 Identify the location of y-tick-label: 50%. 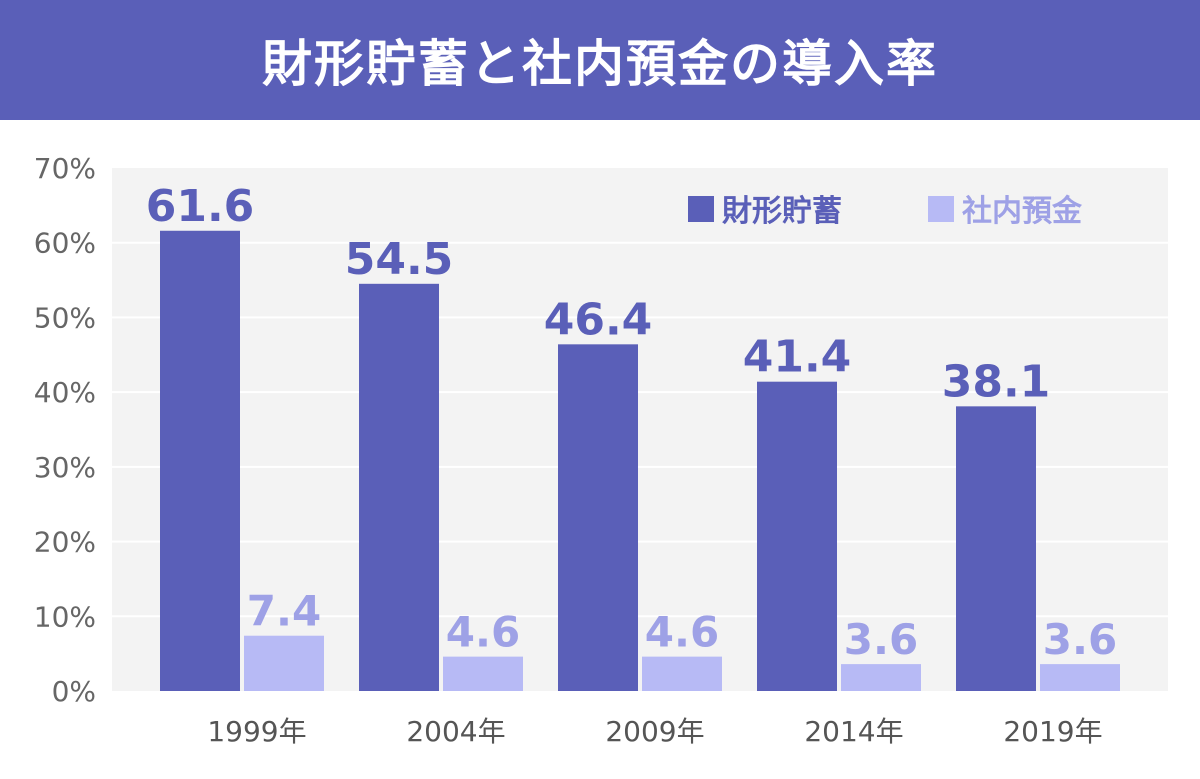
(65, 317).